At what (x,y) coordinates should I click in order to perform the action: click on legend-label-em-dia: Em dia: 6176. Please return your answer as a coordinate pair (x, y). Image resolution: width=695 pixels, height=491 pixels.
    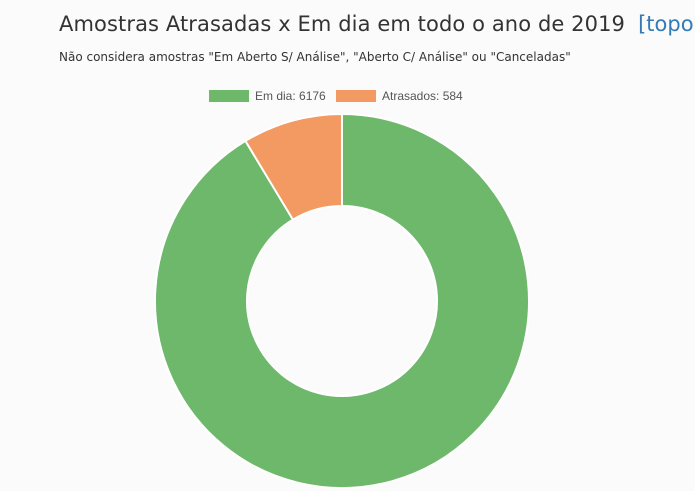
    Looking at the image, I should click on (290, 96).